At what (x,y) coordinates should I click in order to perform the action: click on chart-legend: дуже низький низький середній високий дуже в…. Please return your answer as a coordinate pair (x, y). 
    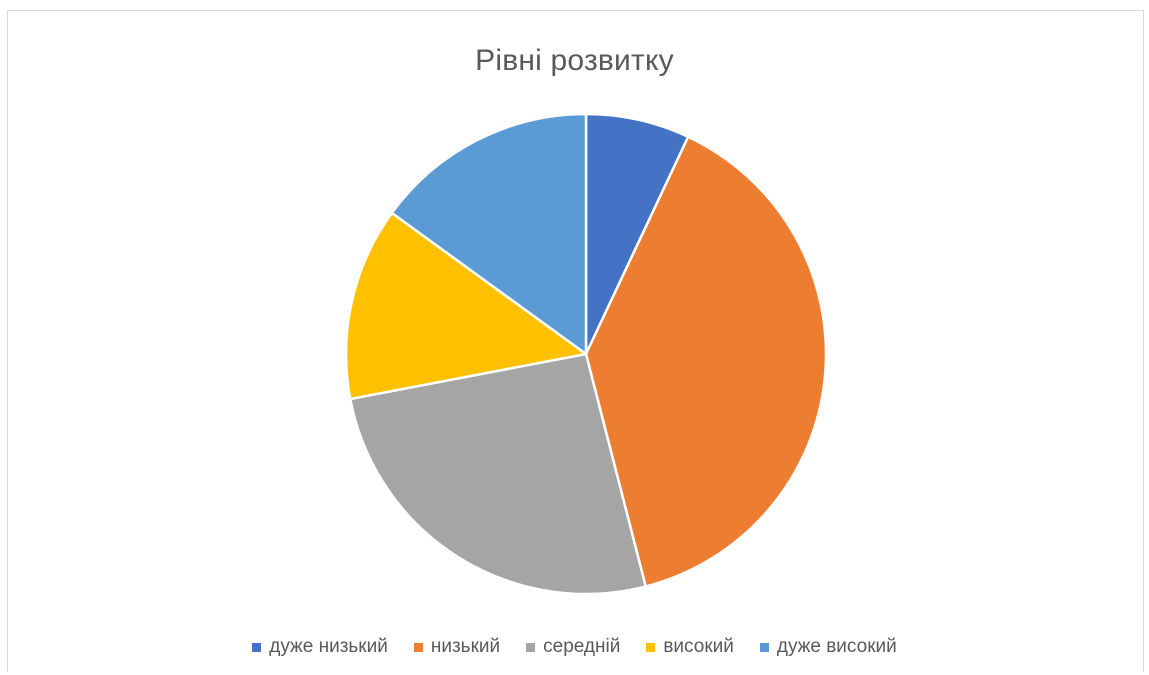
    Looking at the image, I should click on (574, 647).